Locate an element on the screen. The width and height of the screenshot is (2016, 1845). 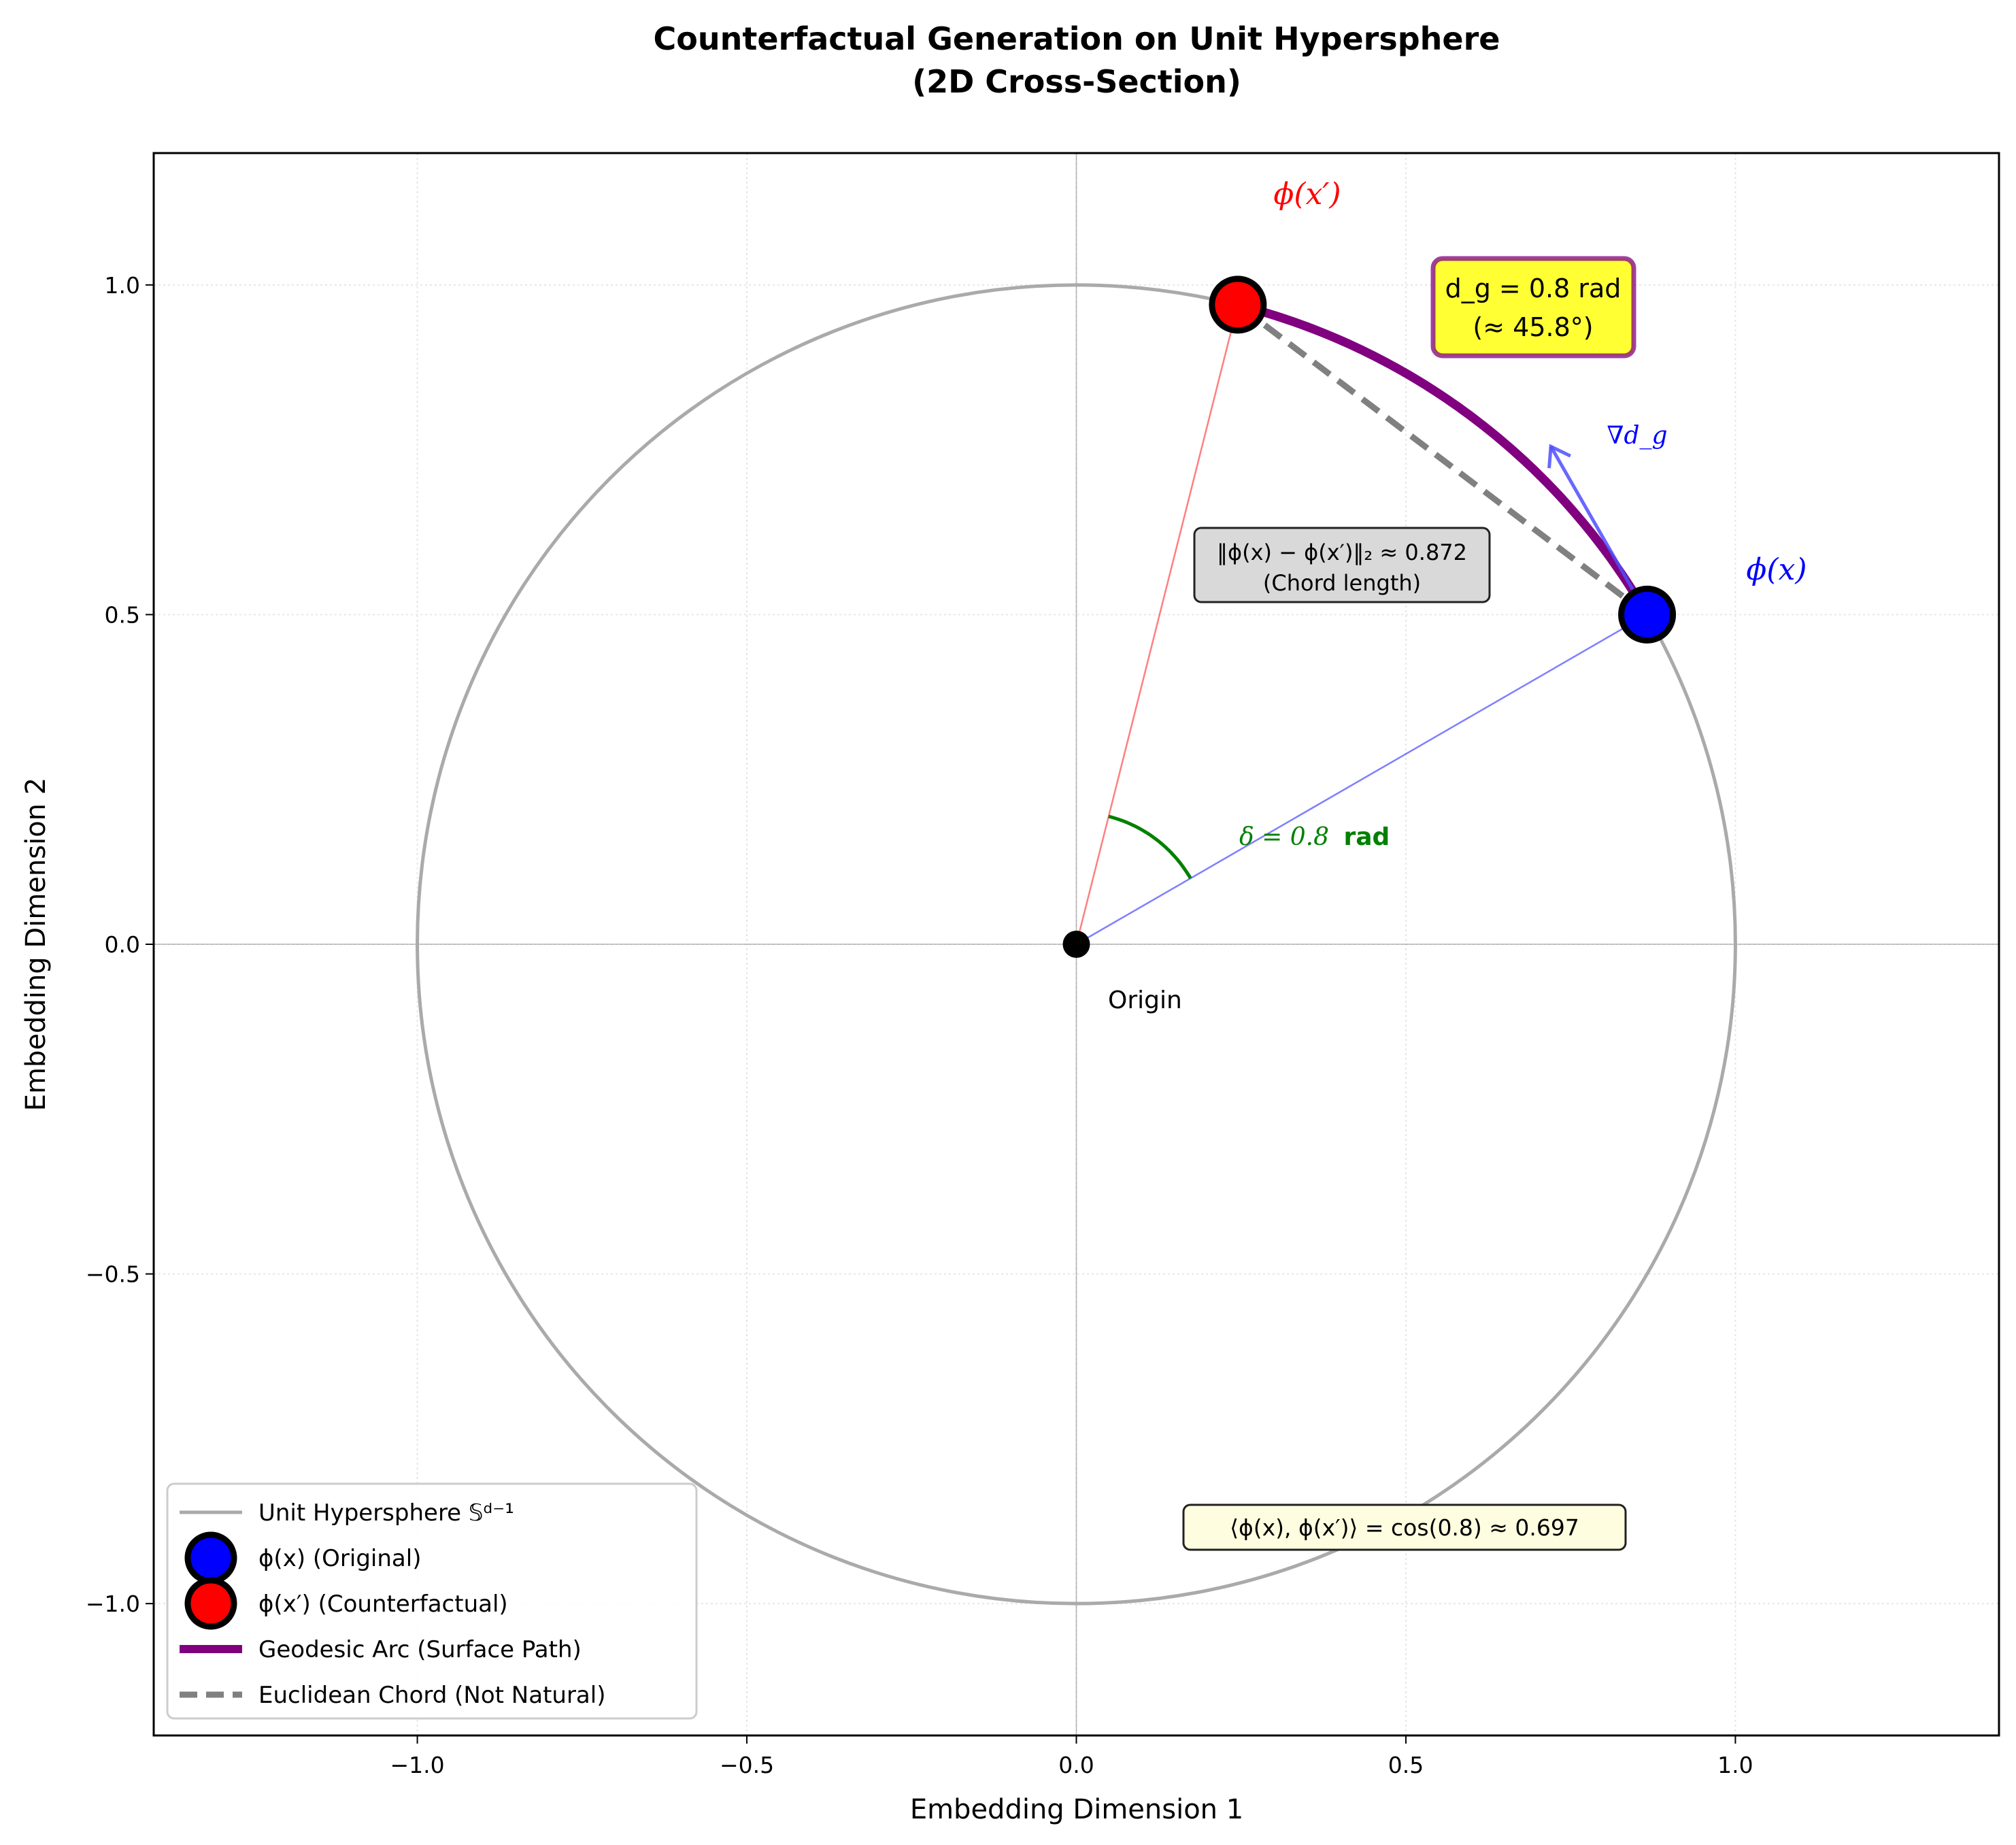
radius-line-counterfactual is located at coordinates (1157, 624).